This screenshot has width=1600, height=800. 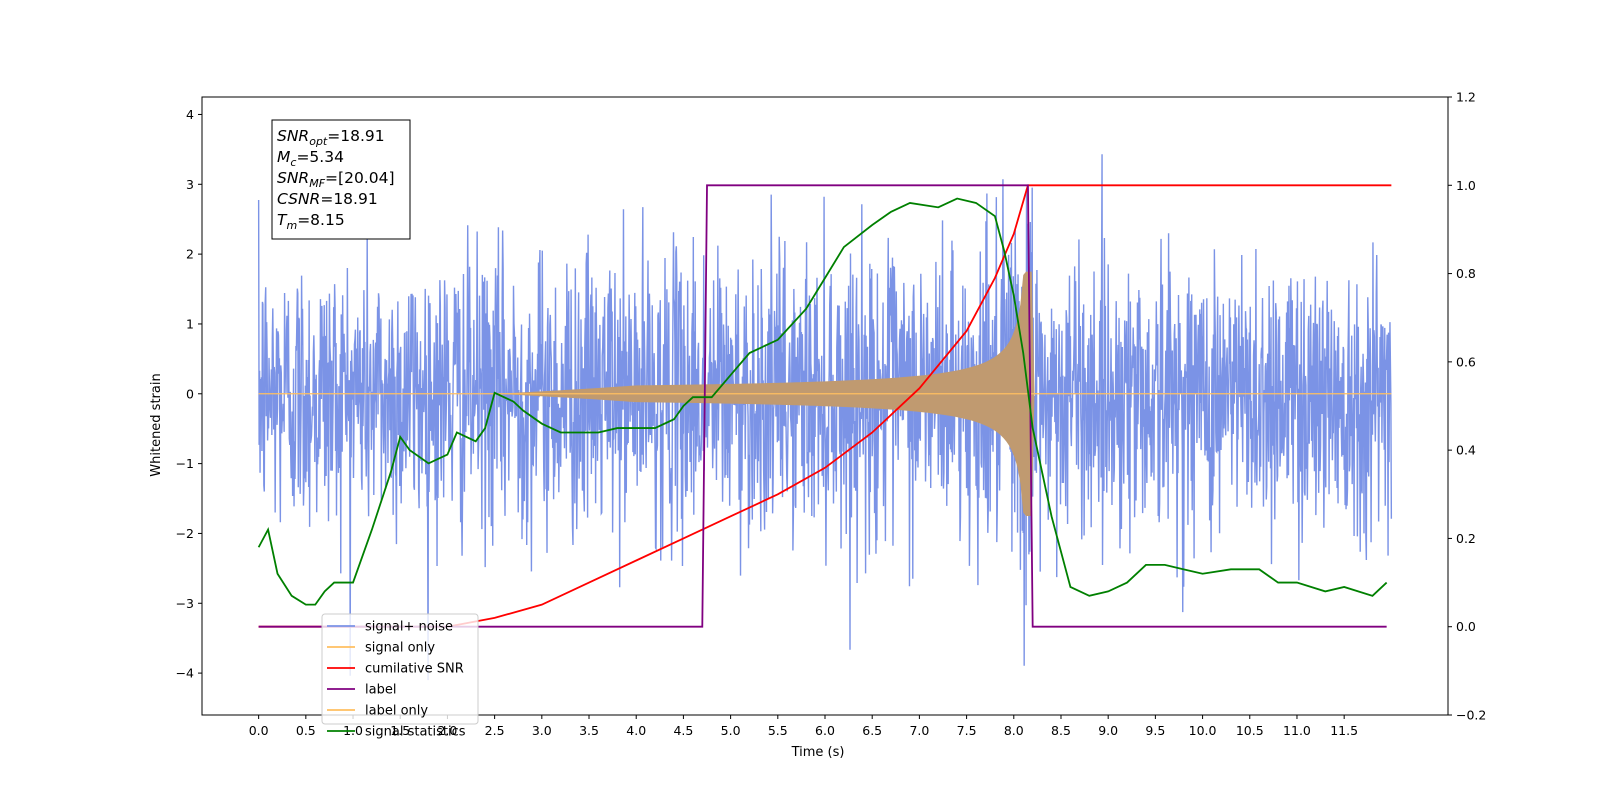 What do you see at coordinates (1466, 538) in the screenshot?
I see `y-tick-label-right: 0.2` at bounding box center [1466, 538].